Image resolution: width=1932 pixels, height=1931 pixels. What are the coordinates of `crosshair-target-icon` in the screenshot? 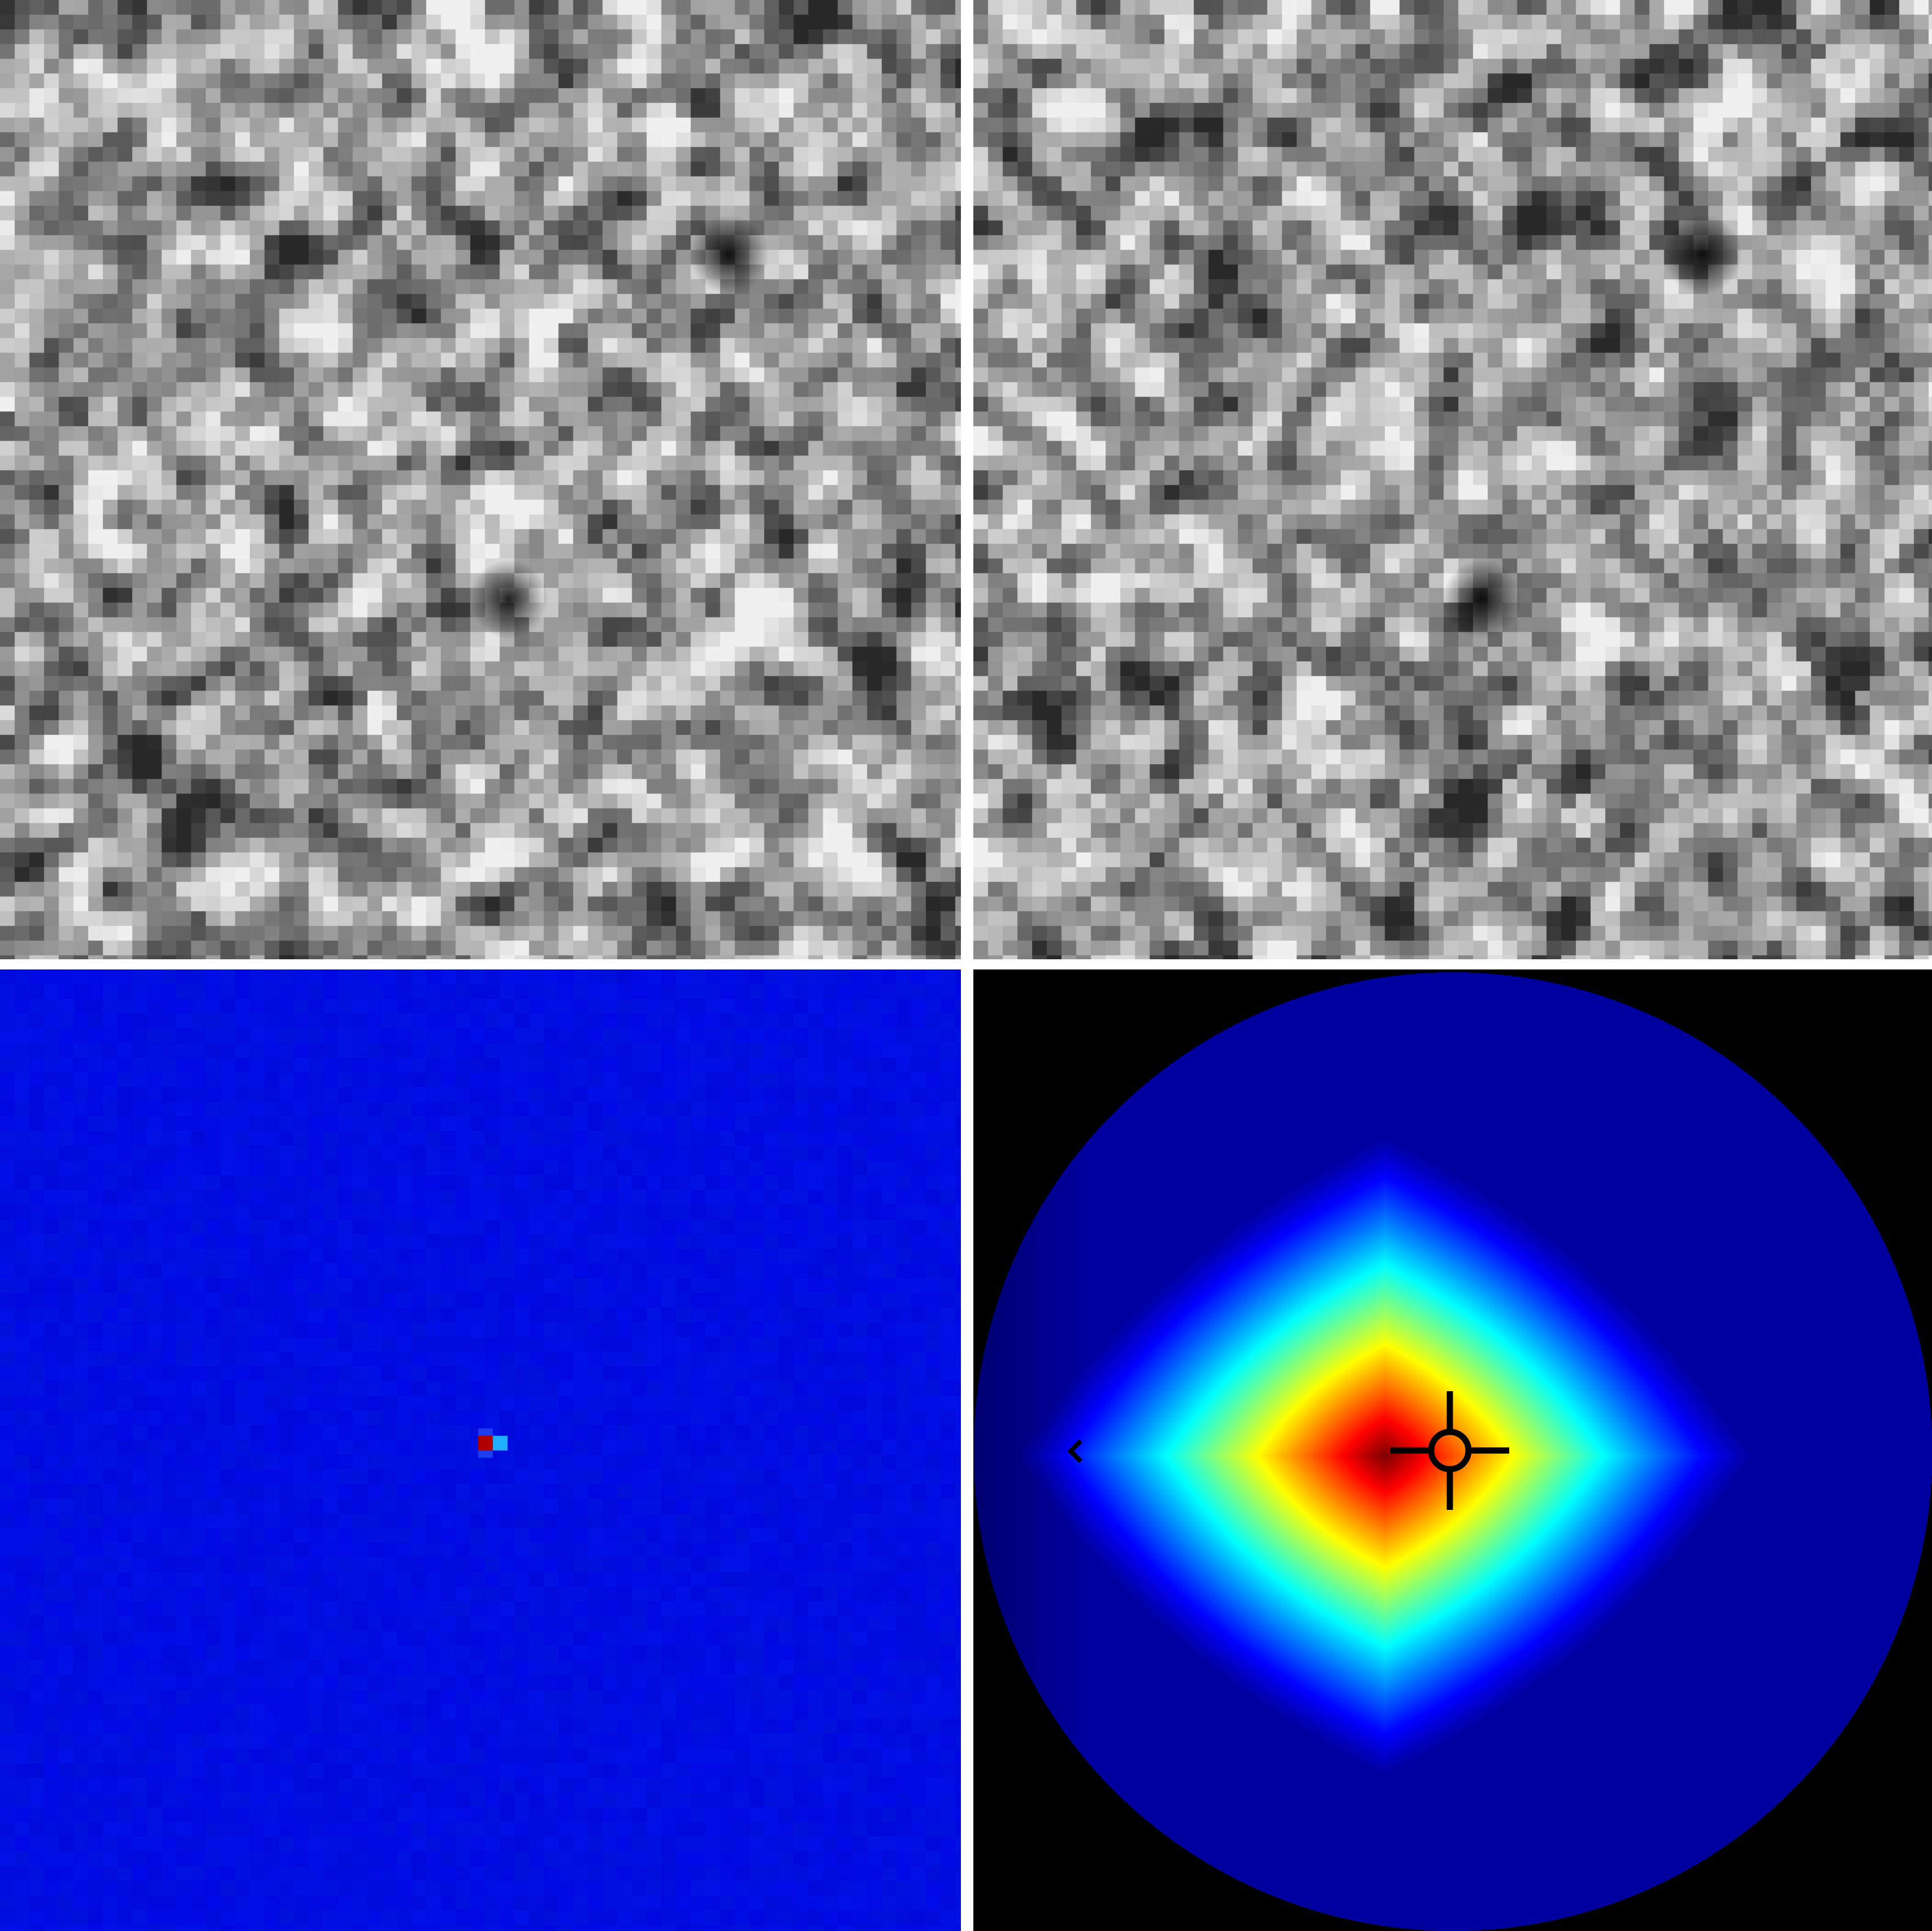 It's located at (1449, 1450).